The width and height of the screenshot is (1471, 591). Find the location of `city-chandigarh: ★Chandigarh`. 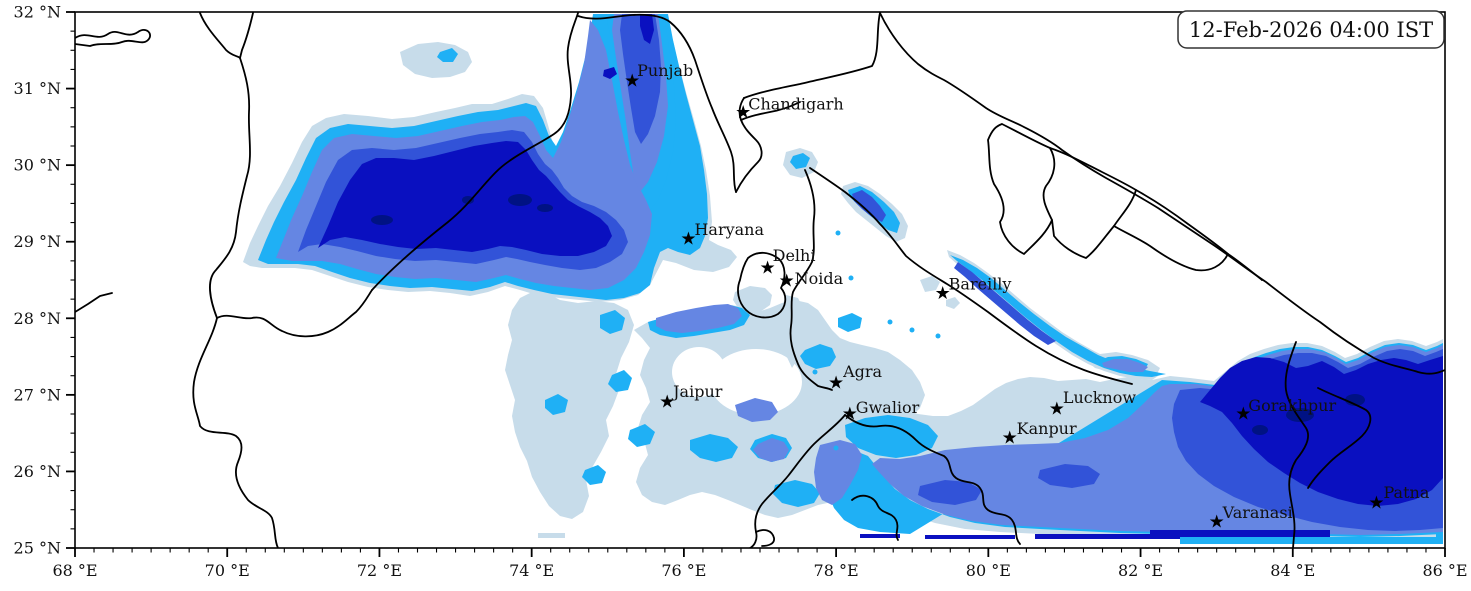

city-chandigarh: ★Chandigarh is located at coordinates (789, 109).